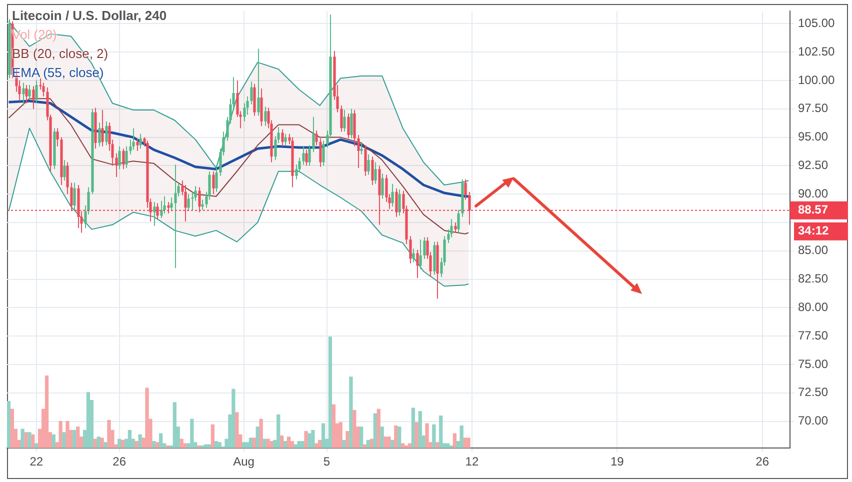 This screenshot has width=852, height=482. What do you see at coordinates (817, 51) in the screenshot?
I see `y-tick-label: 102.50` at bounding box center [817, 51].